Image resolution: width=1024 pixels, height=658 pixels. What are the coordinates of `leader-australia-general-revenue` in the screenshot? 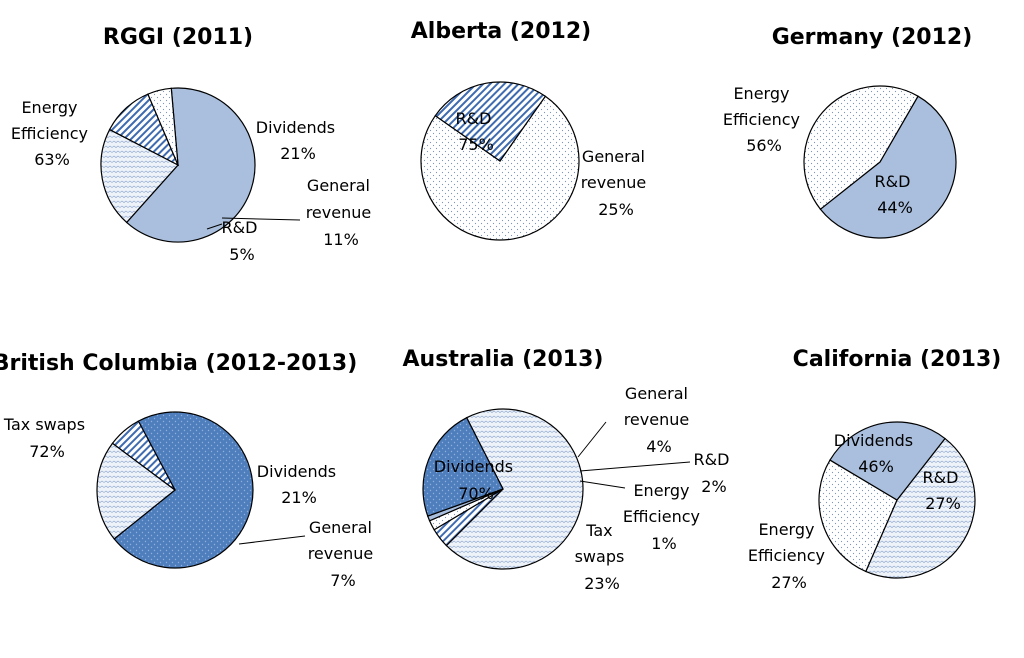 It's located at (592, 439).